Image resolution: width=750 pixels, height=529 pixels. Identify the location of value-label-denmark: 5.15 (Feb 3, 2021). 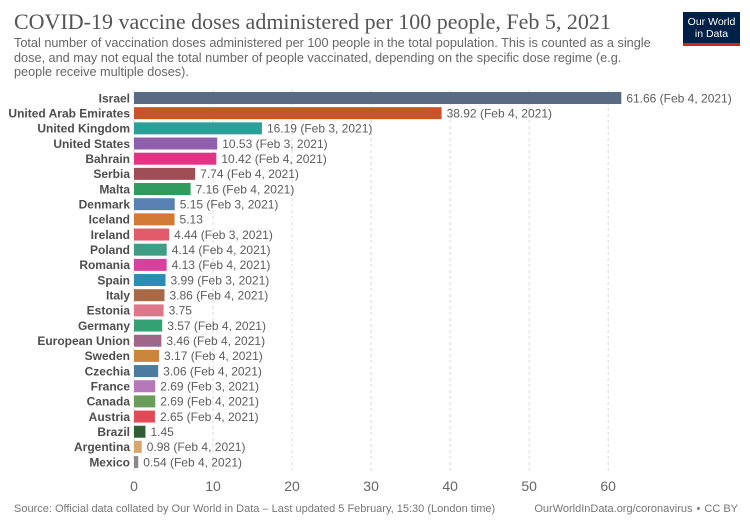
(229, 204).